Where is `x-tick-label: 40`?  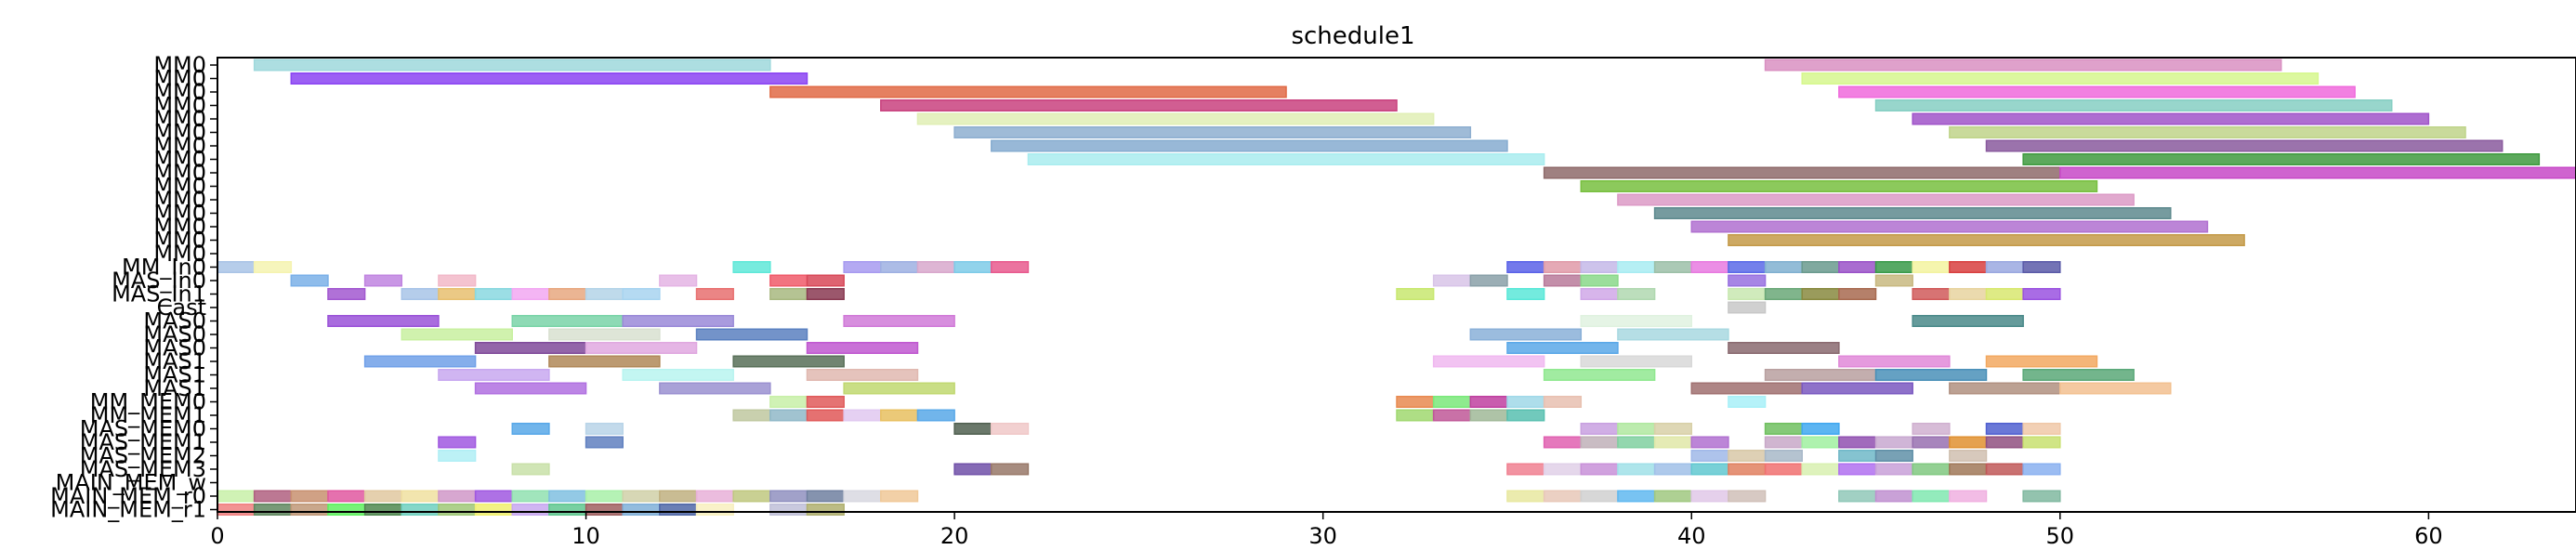 x-tick-label: 40 is located at coordinates (1691, 536).